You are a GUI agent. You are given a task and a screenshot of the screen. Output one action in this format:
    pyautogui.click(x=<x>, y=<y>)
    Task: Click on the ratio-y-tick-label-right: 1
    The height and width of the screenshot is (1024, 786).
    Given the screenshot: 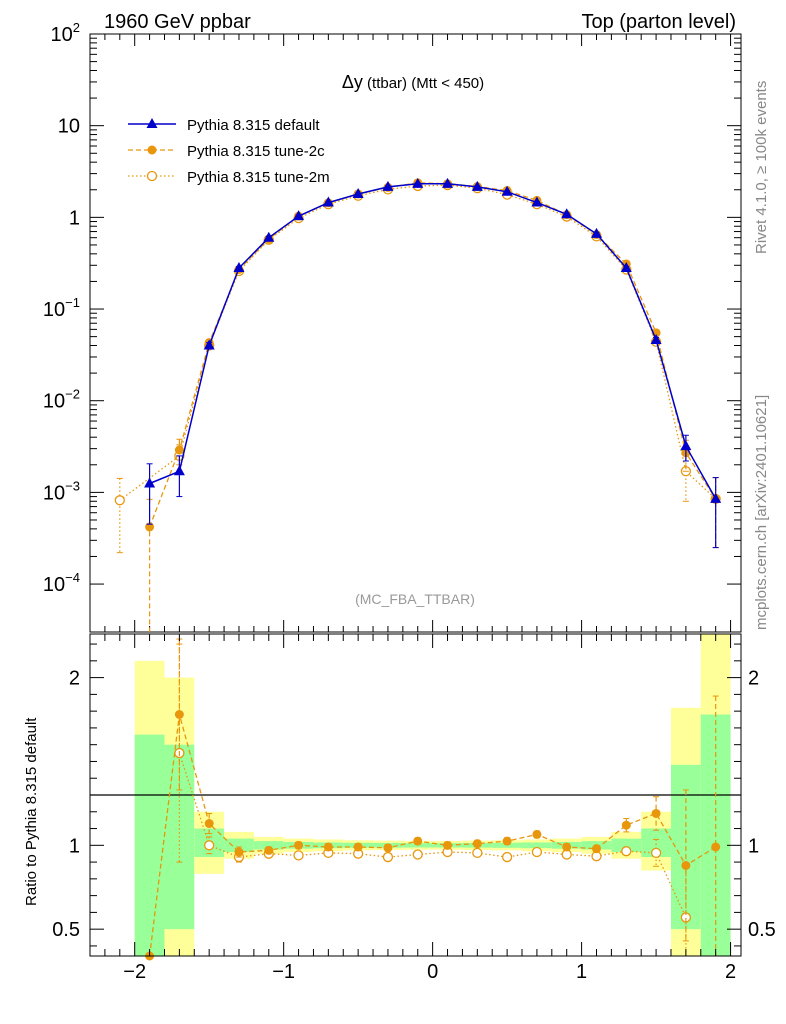 What is the action you would take?
    pyautogui.click(x=753, y=846)
    